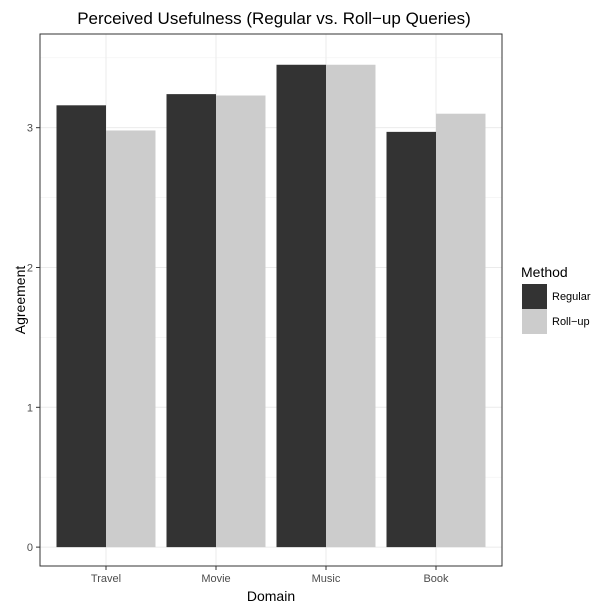  What do you see at coordinates (270, 575) in the screenshot?
I see `x-ticks: Travel Movie Music Book` at bounding box center [270, 575].